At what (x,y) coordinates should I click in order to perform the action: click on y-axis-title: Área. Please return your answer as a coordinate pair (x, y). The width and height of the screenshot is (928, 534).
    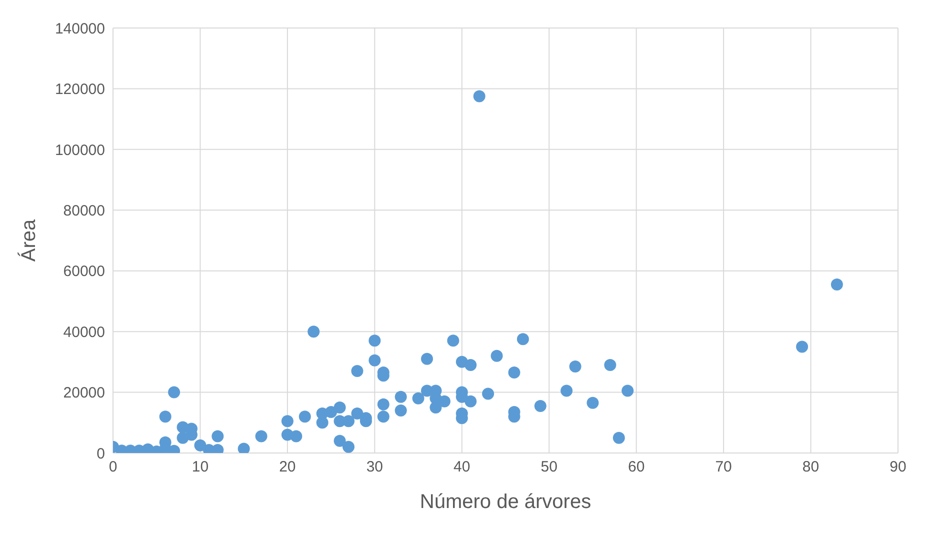
    Looking at the image, I should click on (28, 240).